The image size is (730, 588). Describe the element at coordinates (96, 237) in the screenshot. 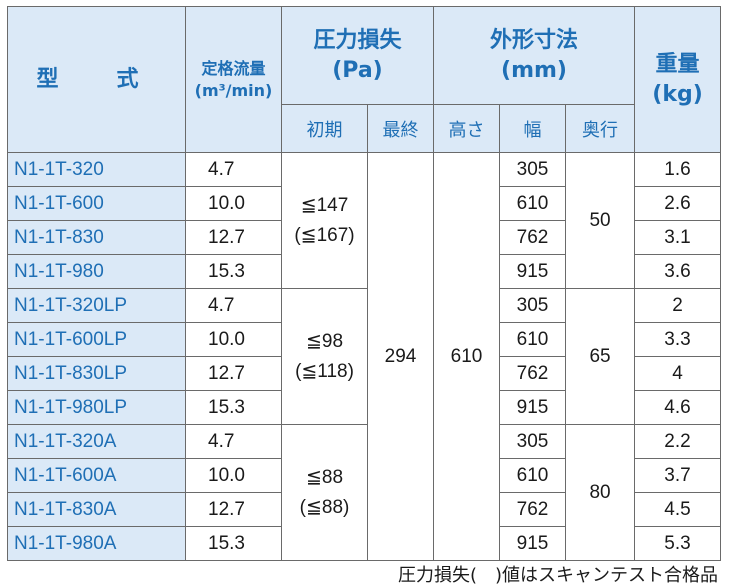

I see `model-cell: N1-1T-830` at that location.